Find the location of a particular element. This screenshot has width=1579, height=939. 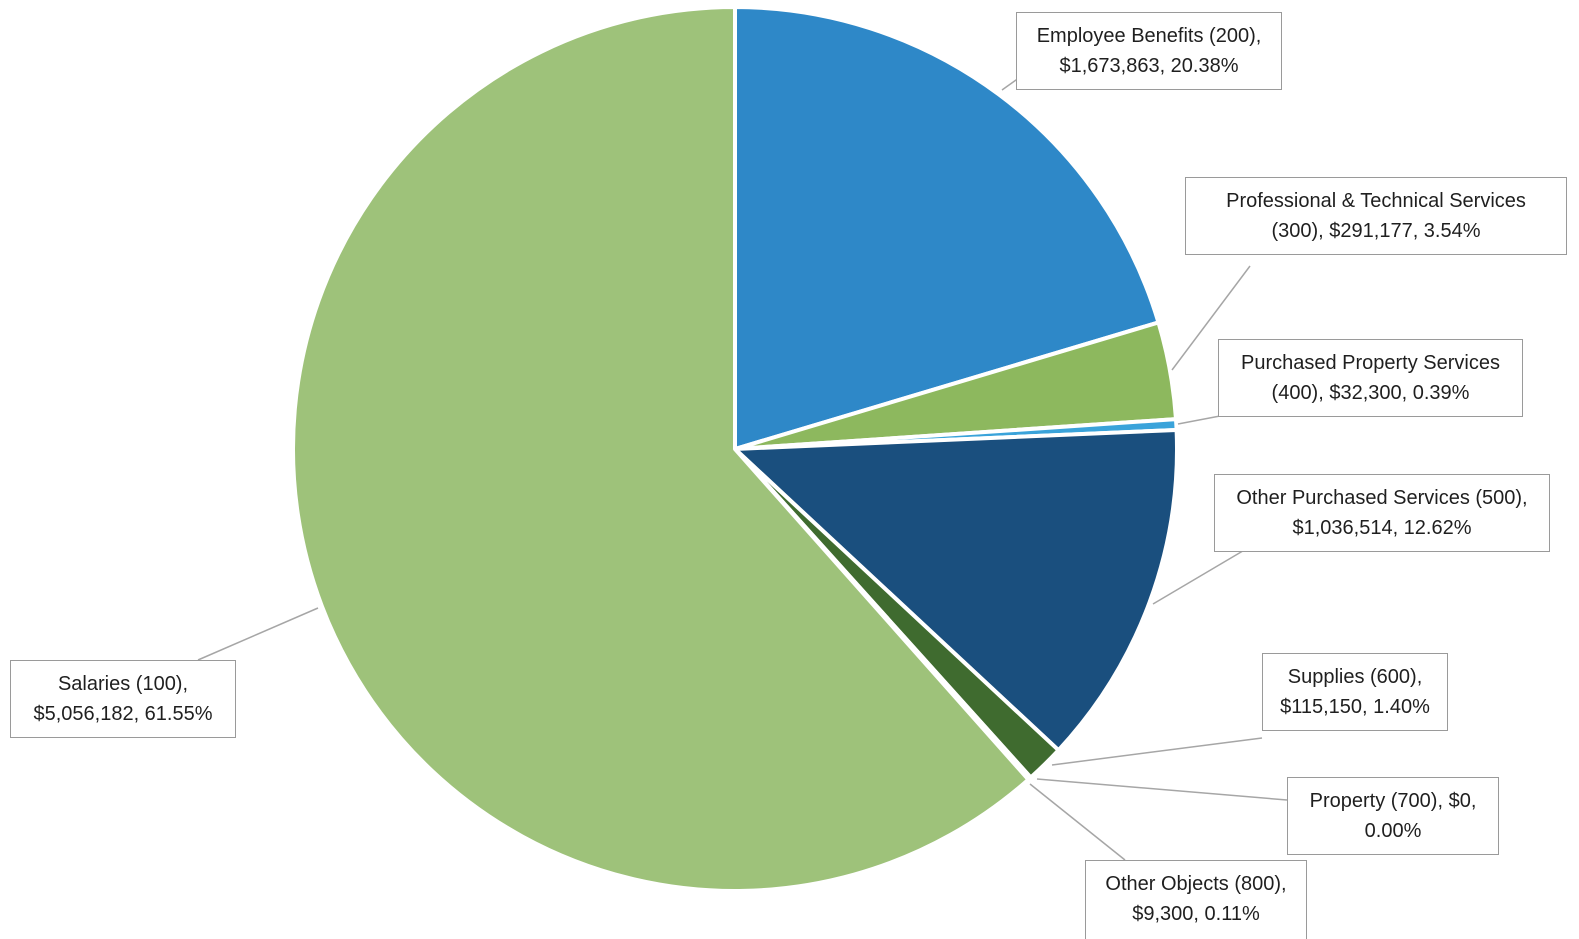

label-supplies-line2: $115,150, 1.40% is located at coordinates (1355, 707).